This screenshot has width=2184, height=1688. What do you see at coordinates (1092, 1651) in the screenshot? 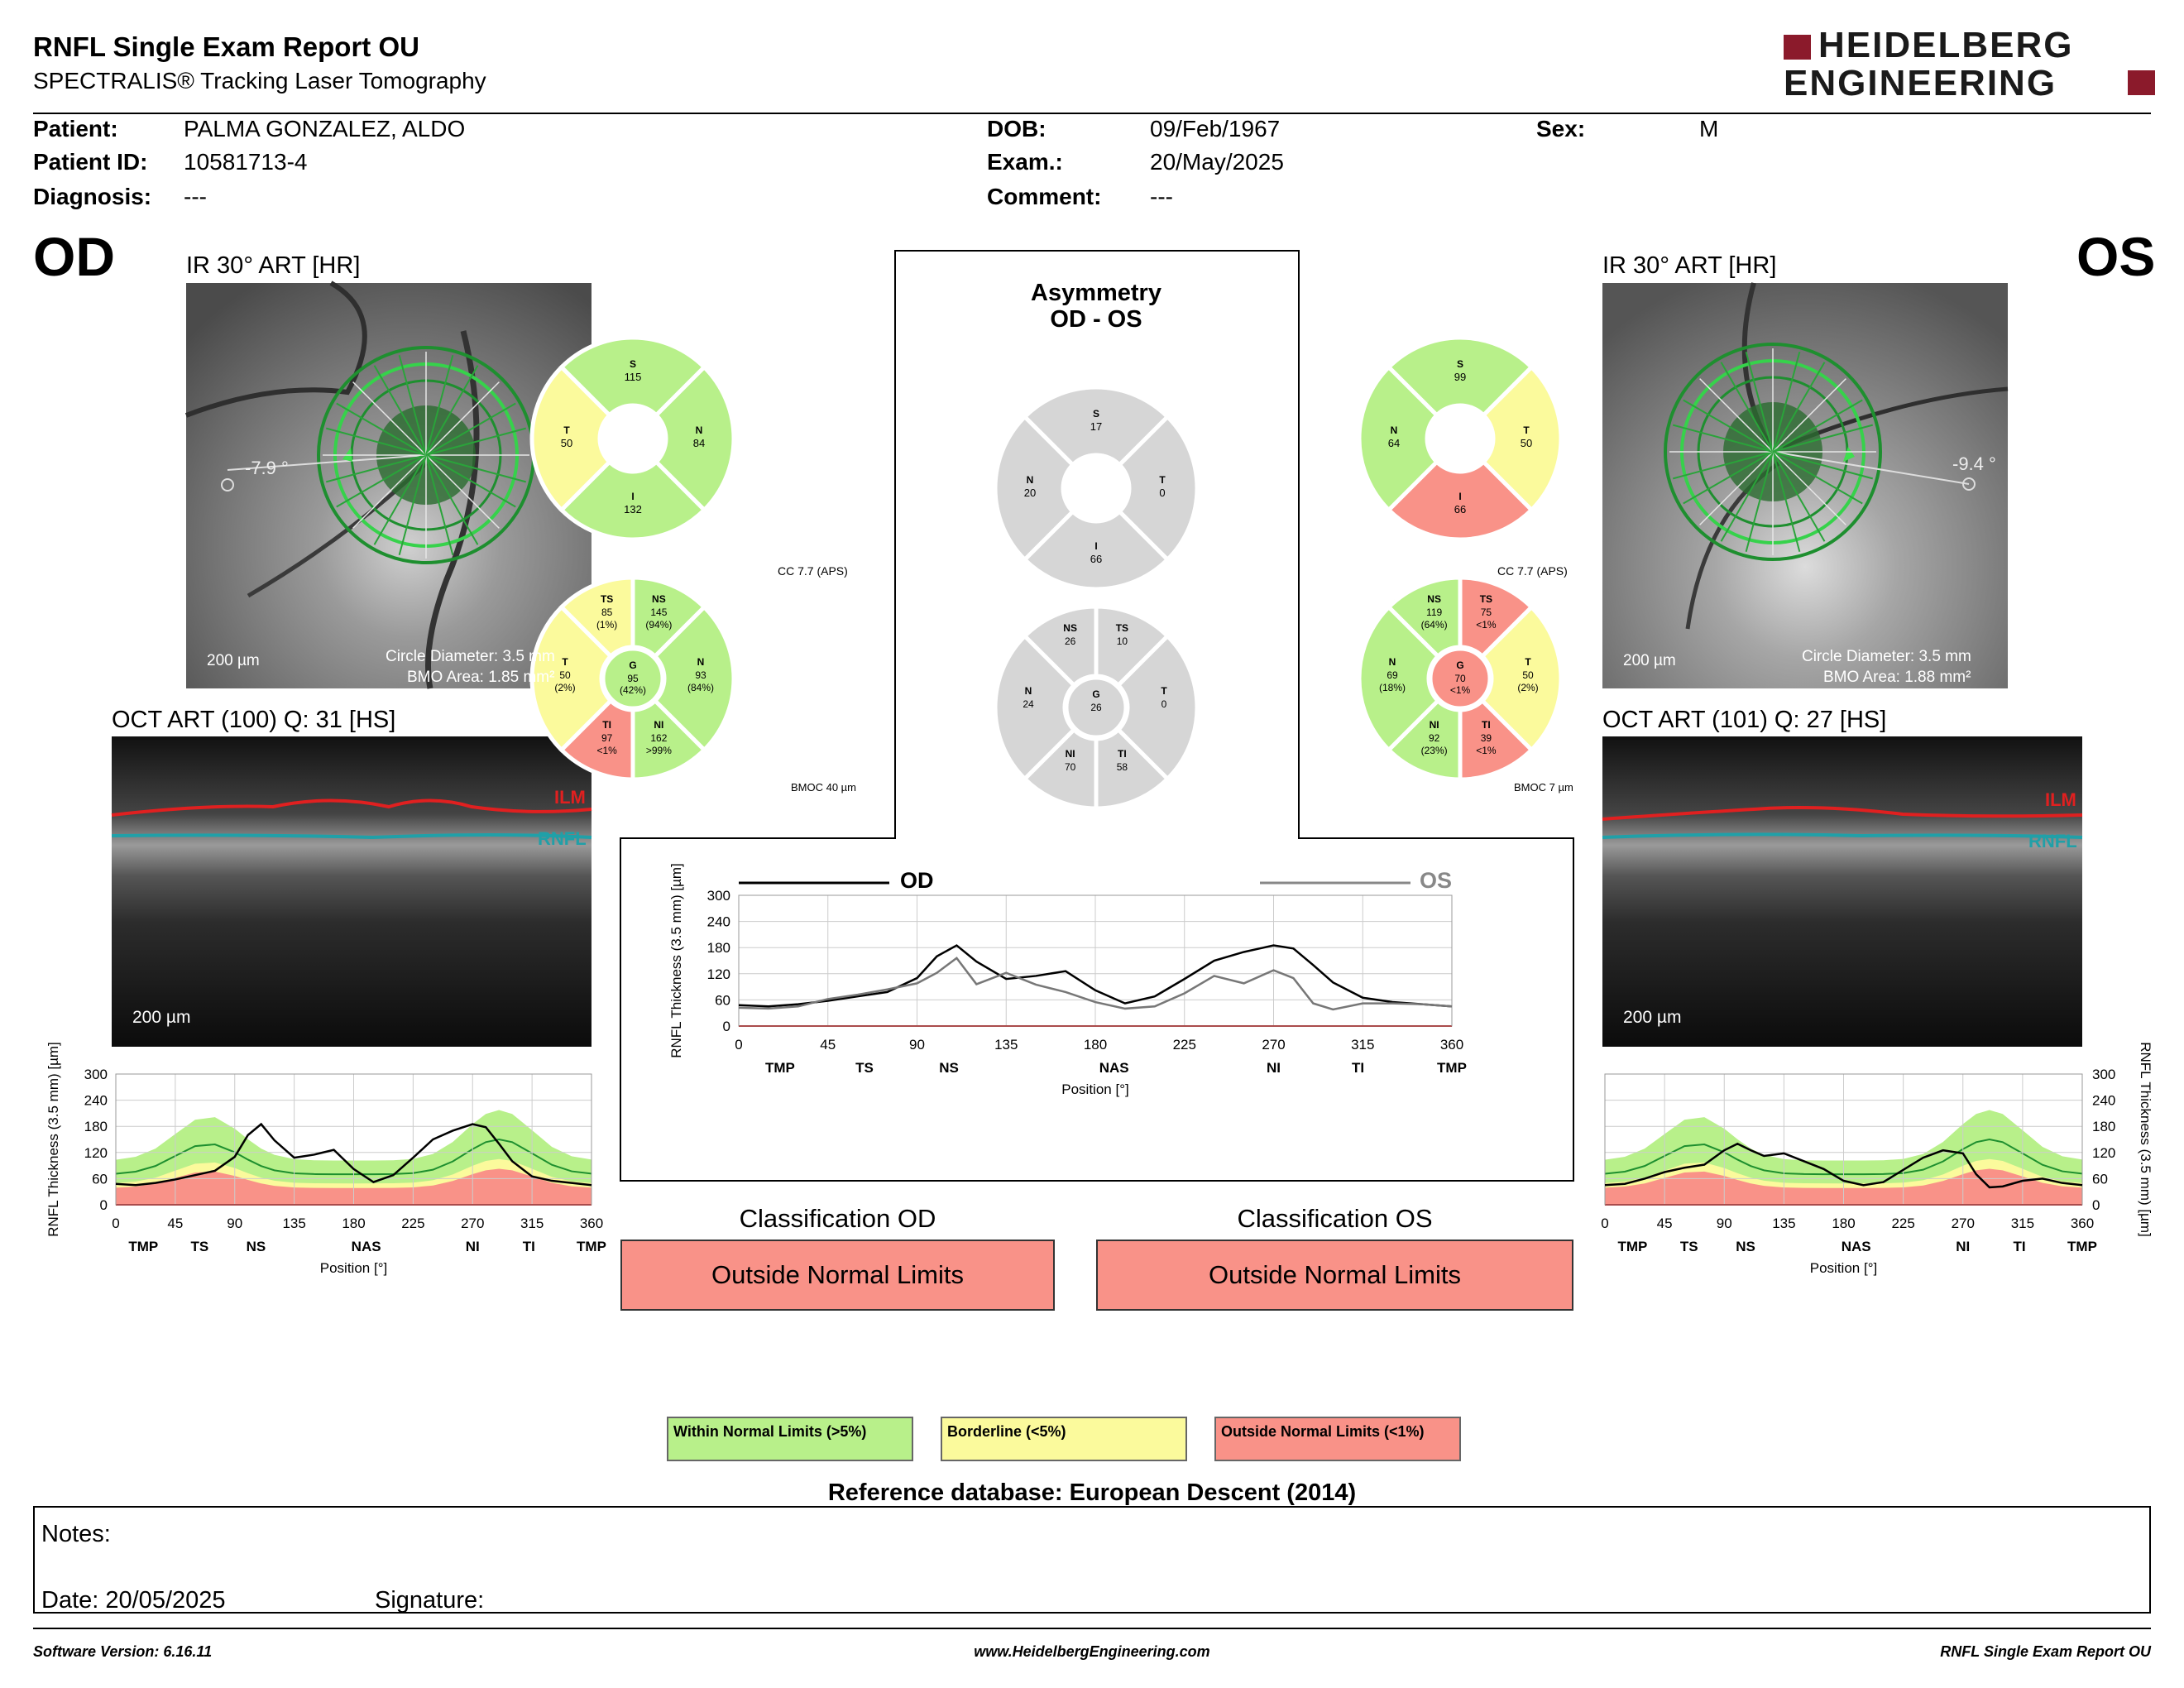
I see `website: www.HeidelbergEngineering.com` at bounding box center [1092, 1651].